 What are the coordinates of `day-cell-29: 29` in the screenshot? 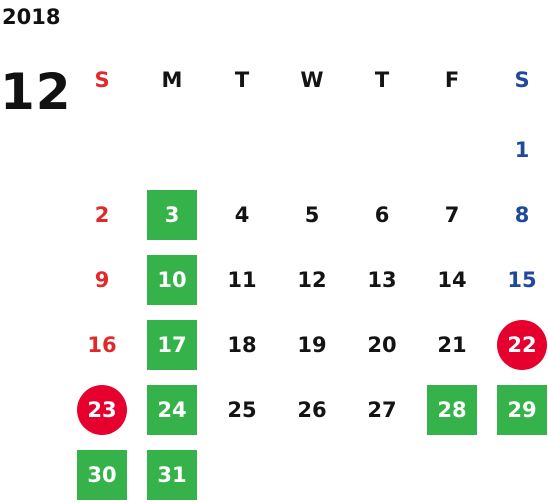 It's located at (522, 410).